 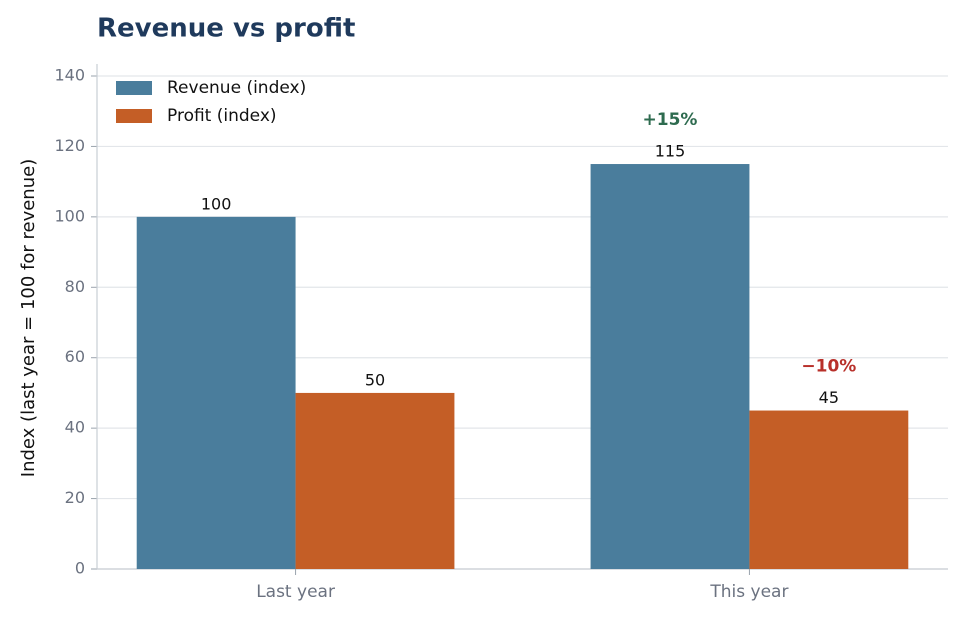 What do you see at coordinates (670, 120) in the screenshot?
I see `annotation: +15%` at bounding box center [670, 120].